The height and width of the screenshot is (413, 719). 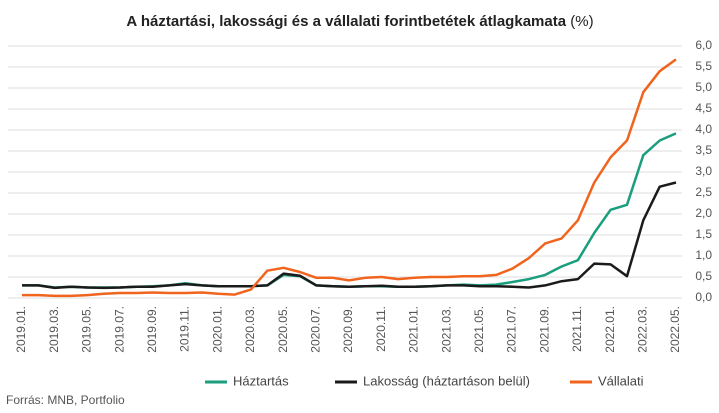 I want to click on x-tick-label: 2019.03., so click(x=54, y=329).